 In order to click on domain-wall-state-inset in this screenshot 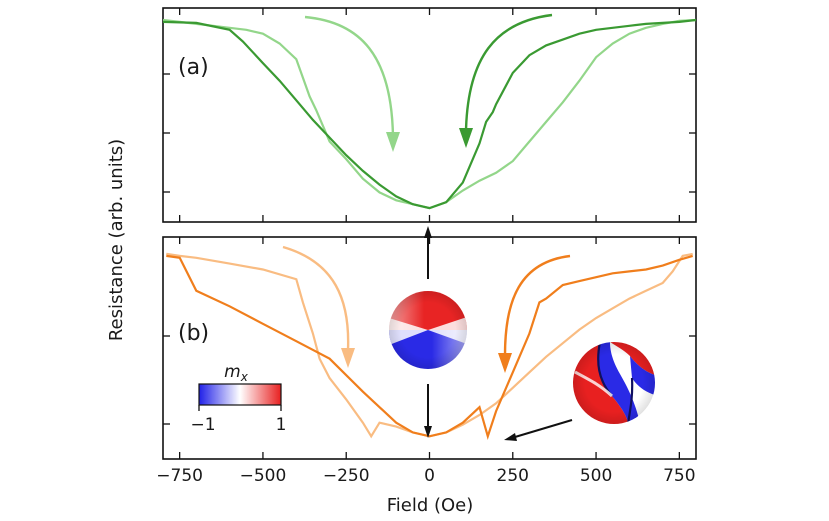, I will do `click(614, 383)`.